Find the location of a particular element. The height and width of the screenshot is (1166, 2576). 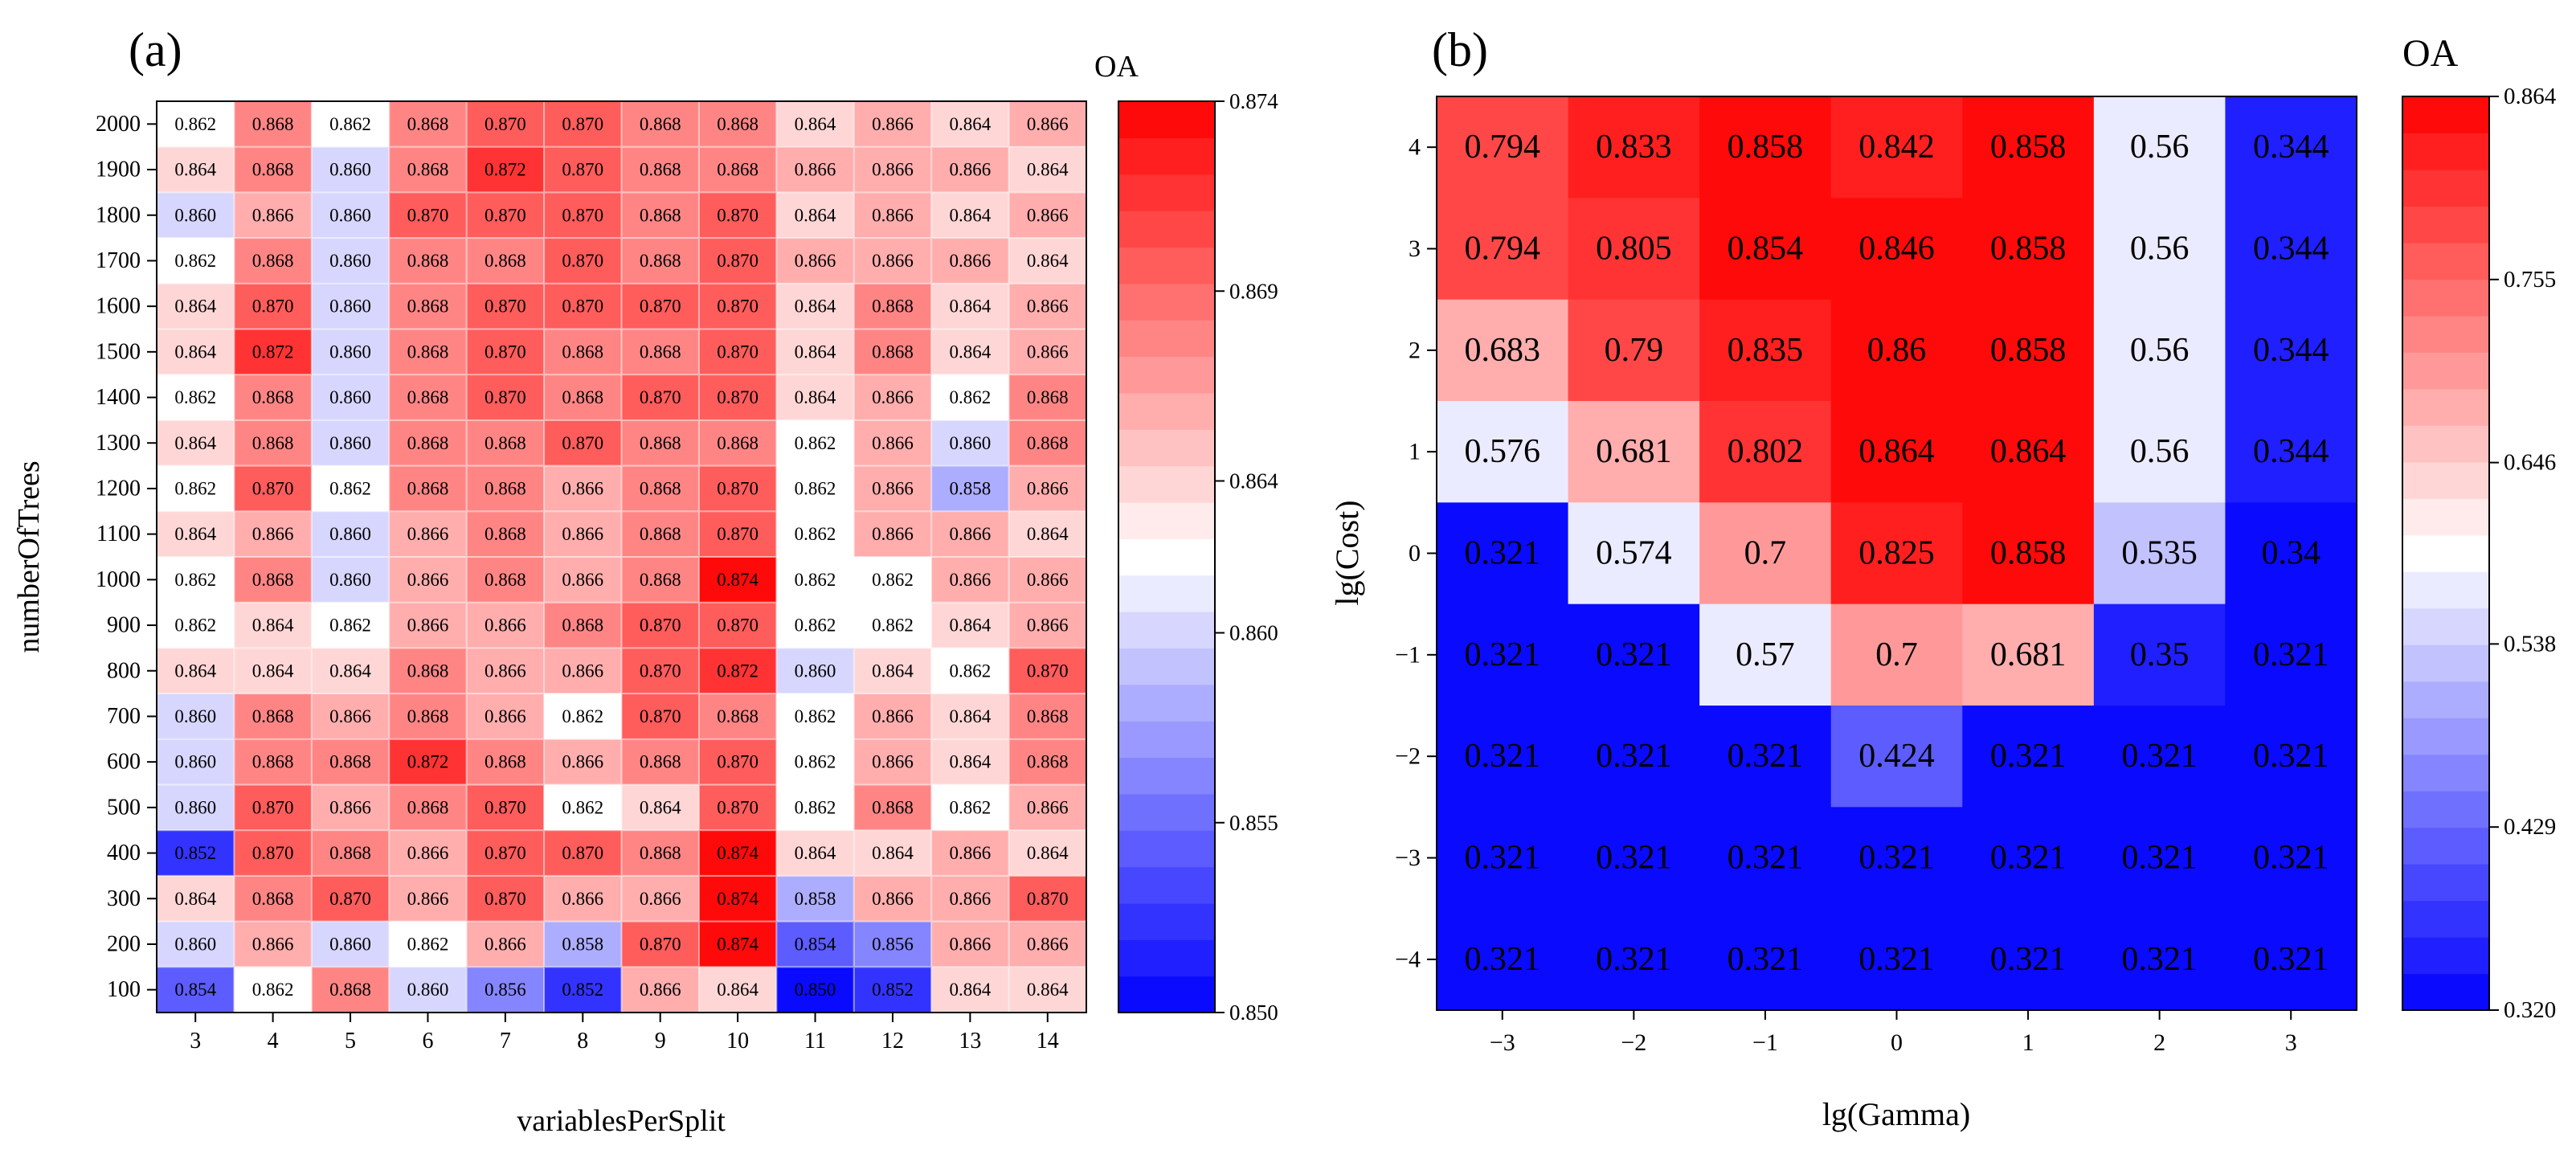

cell-value-label: 0.802 is located at coordinates (1766, 452).